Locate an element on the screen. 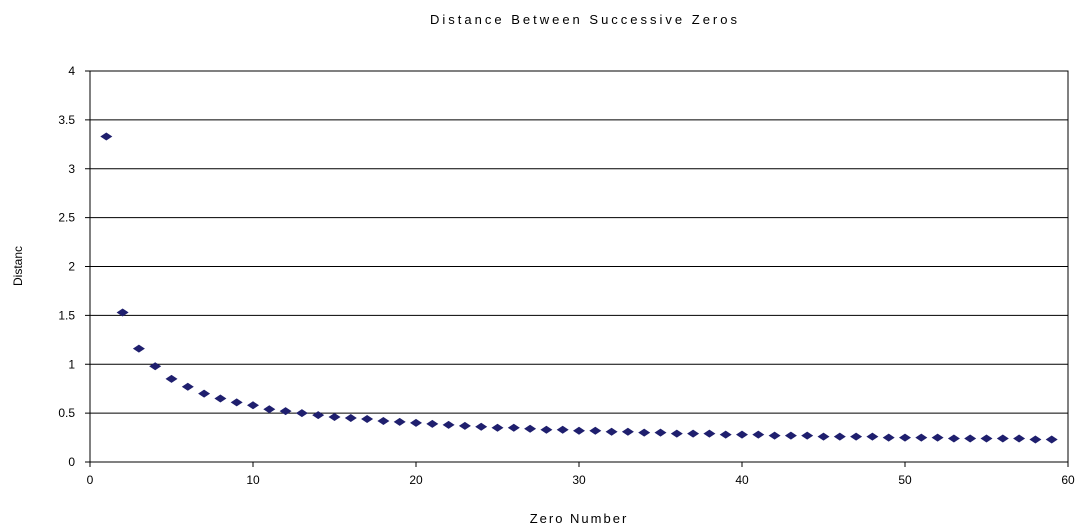 Image resolution: width=1076 pixels, height=529 pixels. y-tick-label: 3 is located at coordinates (71, 169).